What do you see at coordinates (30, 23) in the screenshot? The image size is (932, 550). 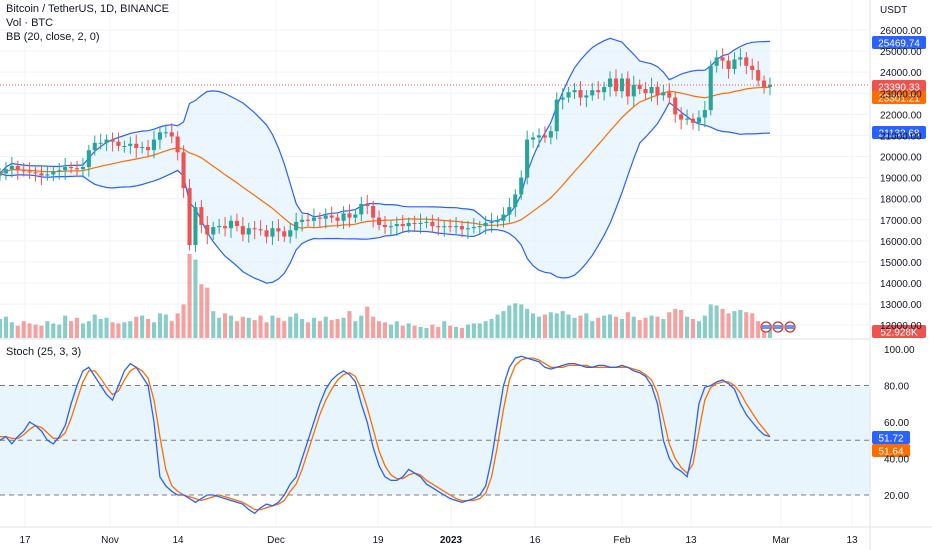 I see `volume-legend: Vol · BTC` at bounding box center [30, 23].